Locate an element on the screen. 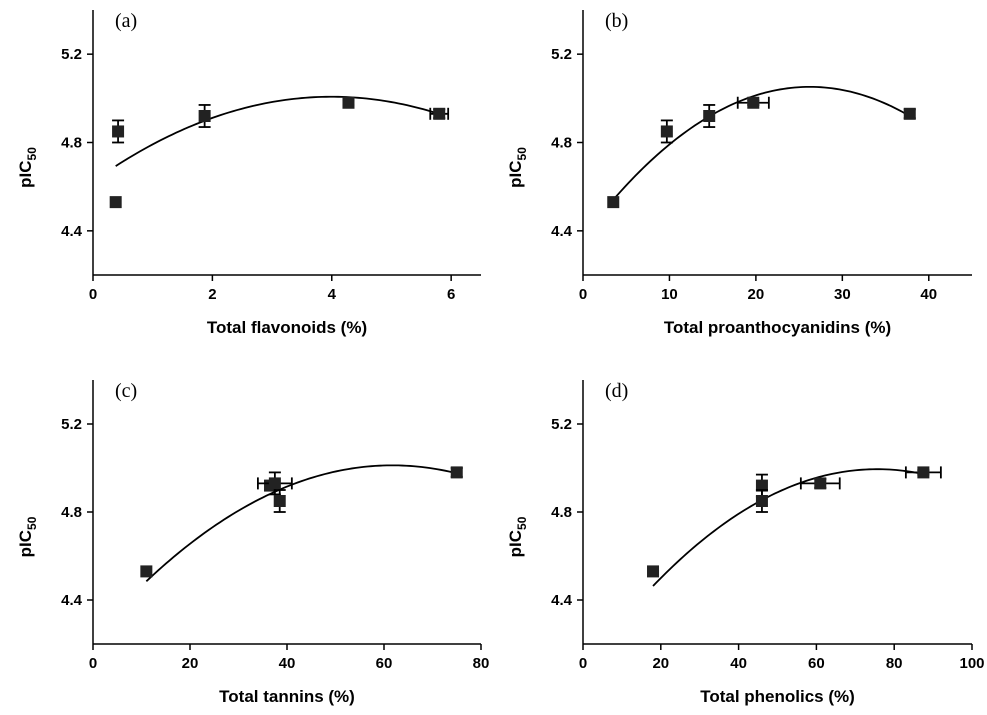  x-axis-label: Total tannins (%) is located at coordinates (287, 696).